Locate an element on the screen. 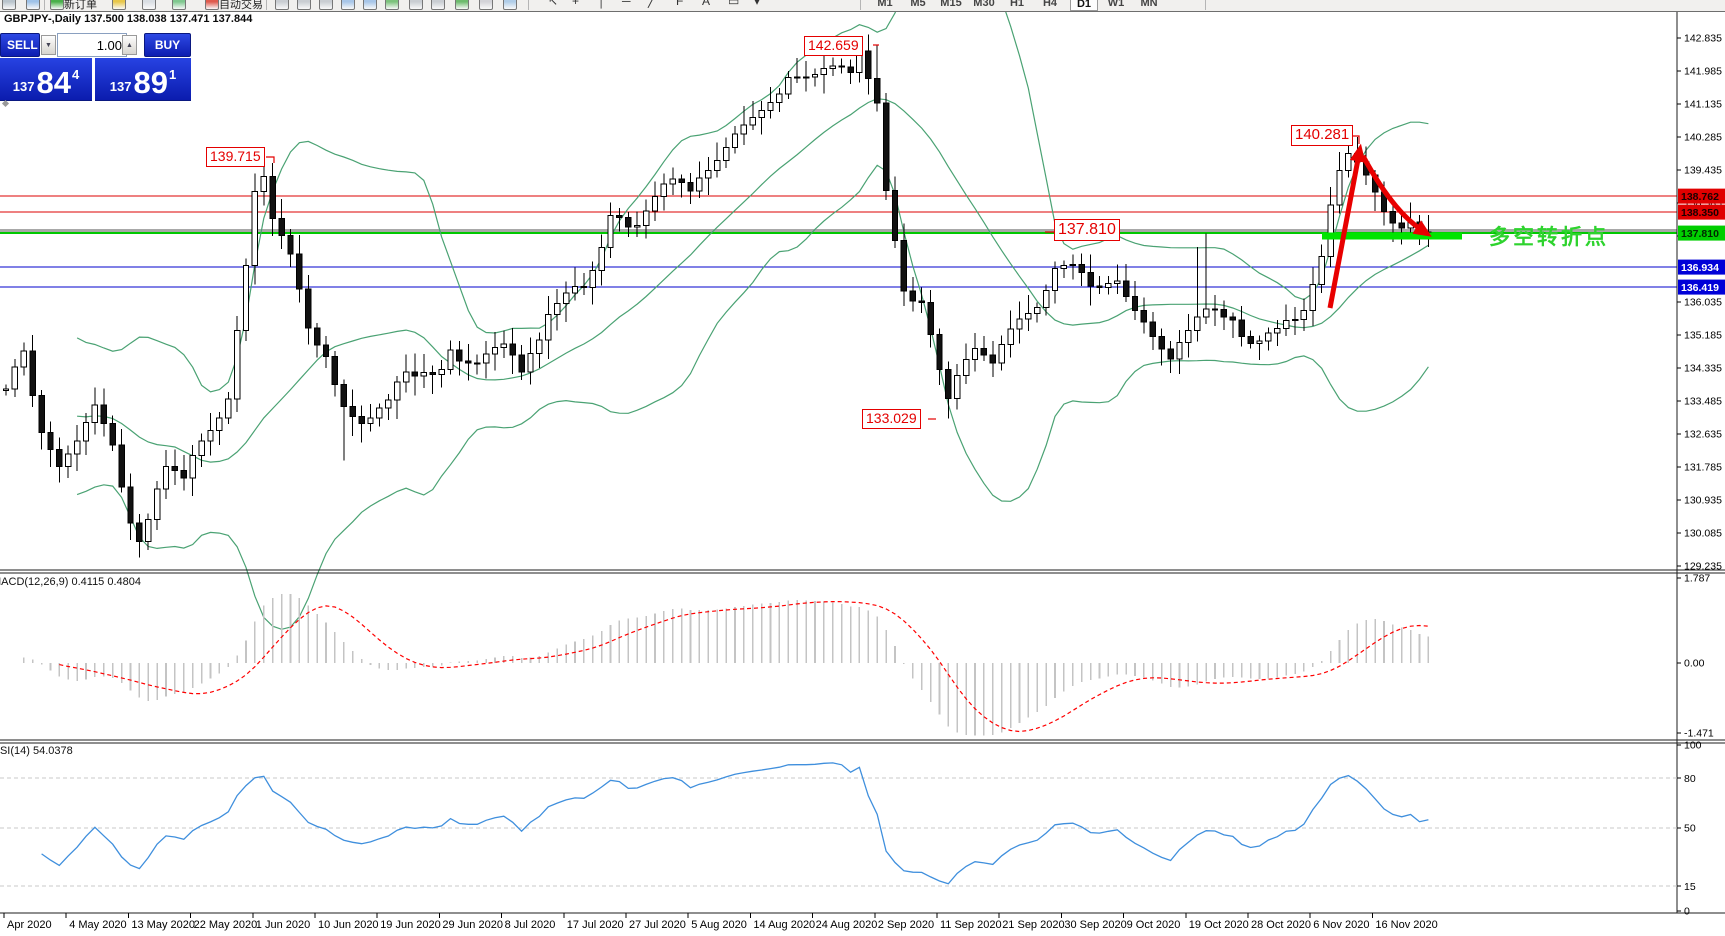 The width and height of the screenshot is (1725, 936). svg-text: 139.435 is located at coordinates (1703, 171).